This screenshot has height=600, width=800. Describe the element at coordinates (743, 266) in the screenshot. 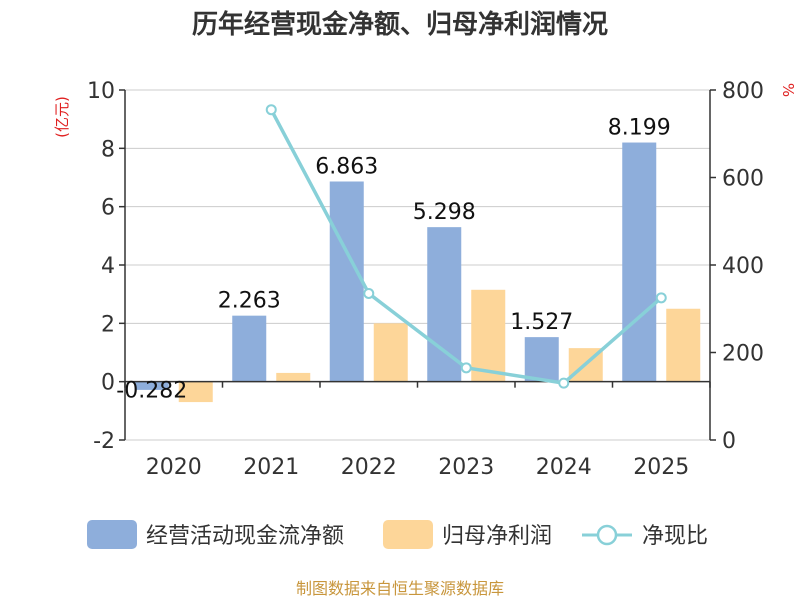

I see `right-tick-label: 400` at that location.